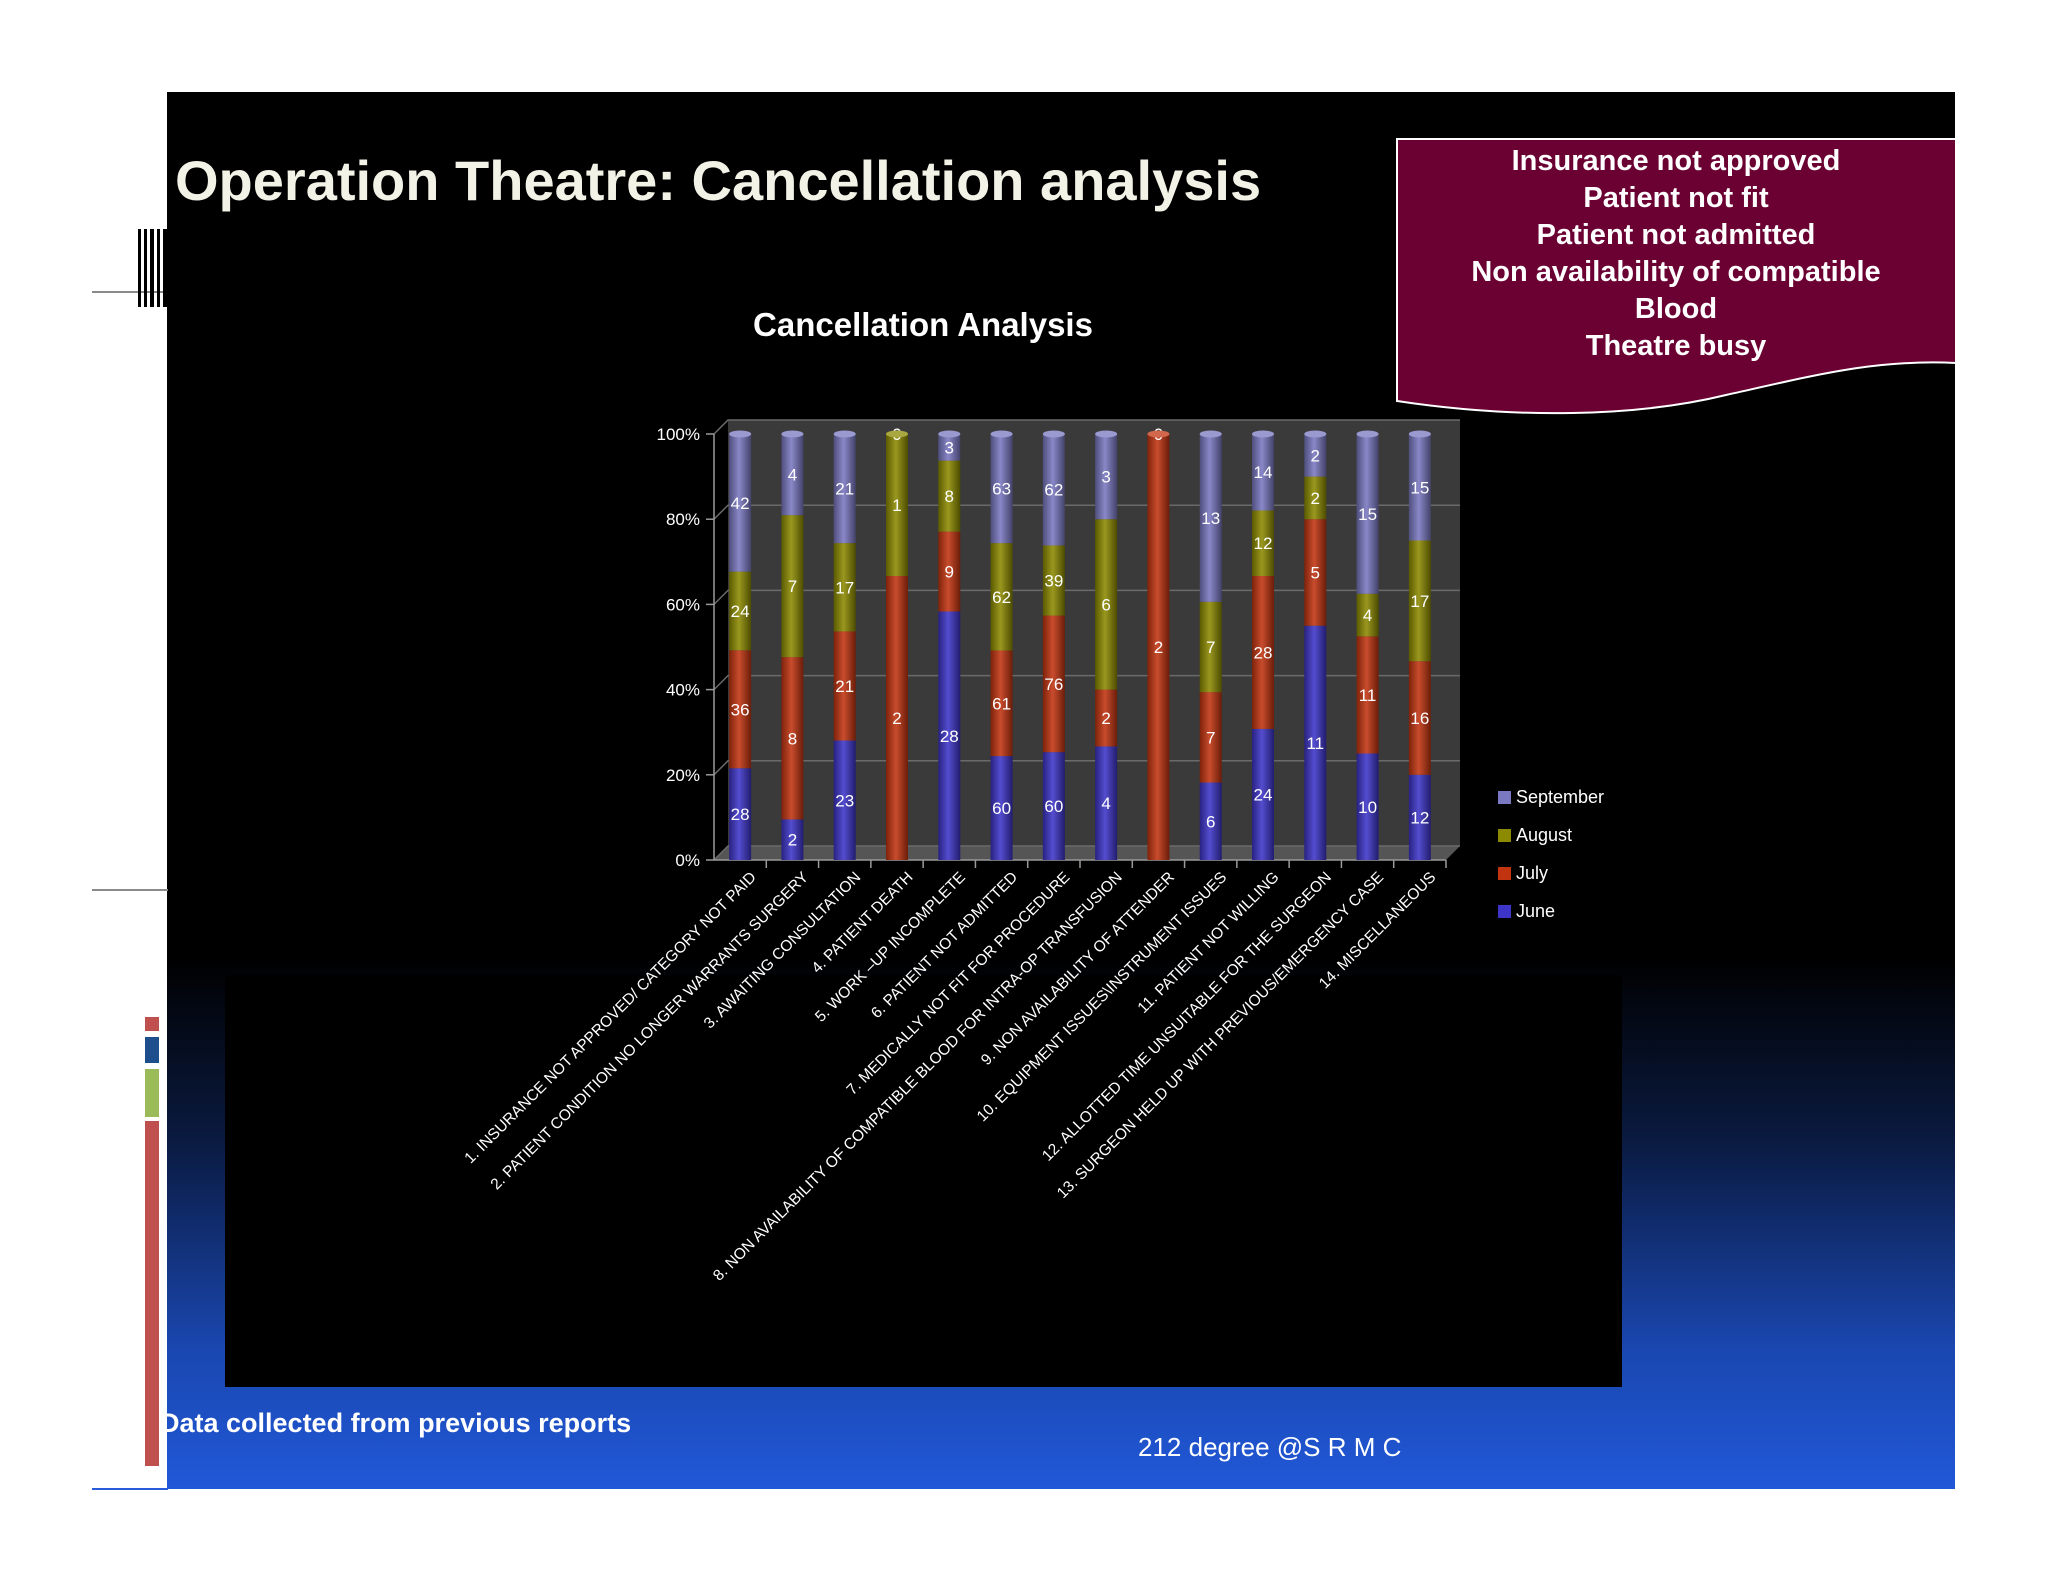 The height and width of the screenshot is (1582, 2048). I want to click on data-label: 21, so click(844, 489).